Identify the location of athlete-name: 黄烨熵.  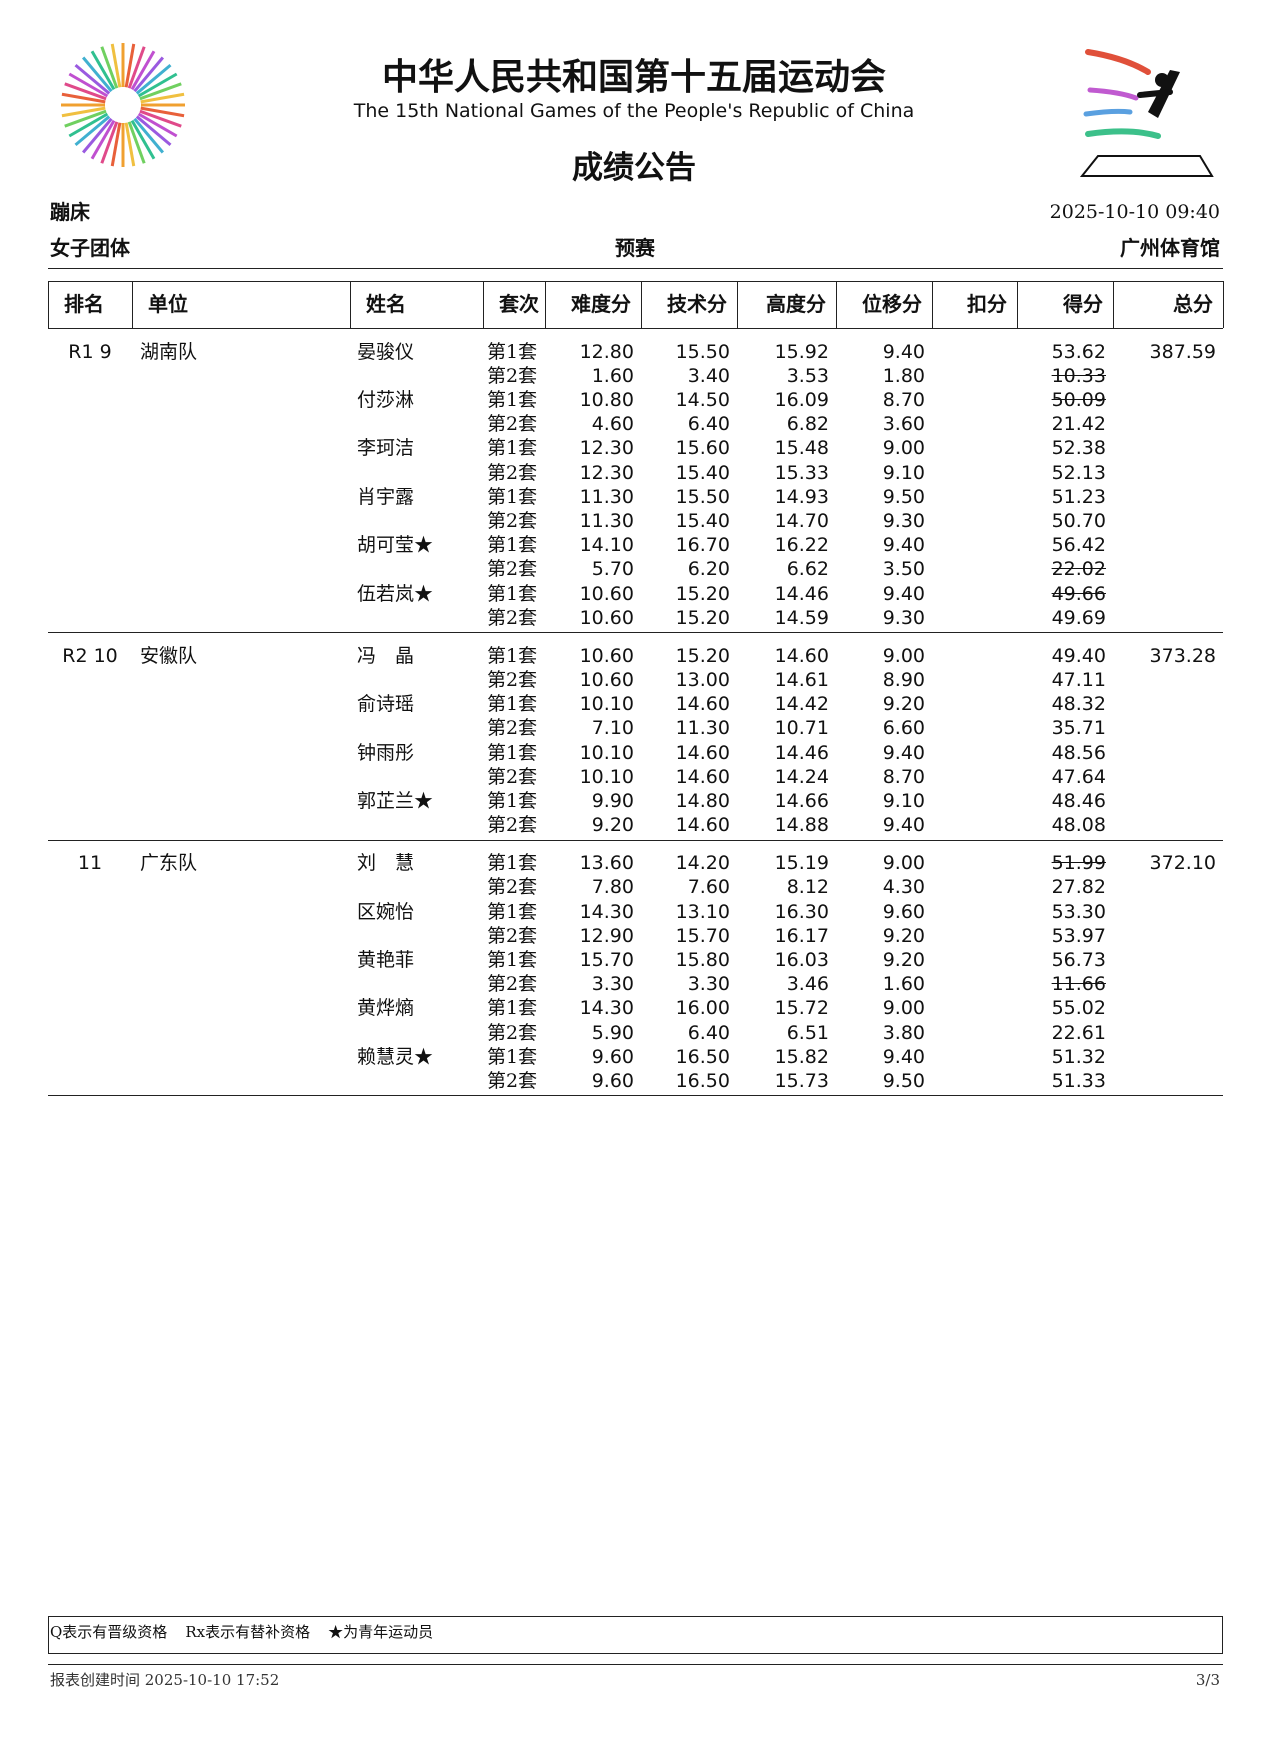
(386, 1008).